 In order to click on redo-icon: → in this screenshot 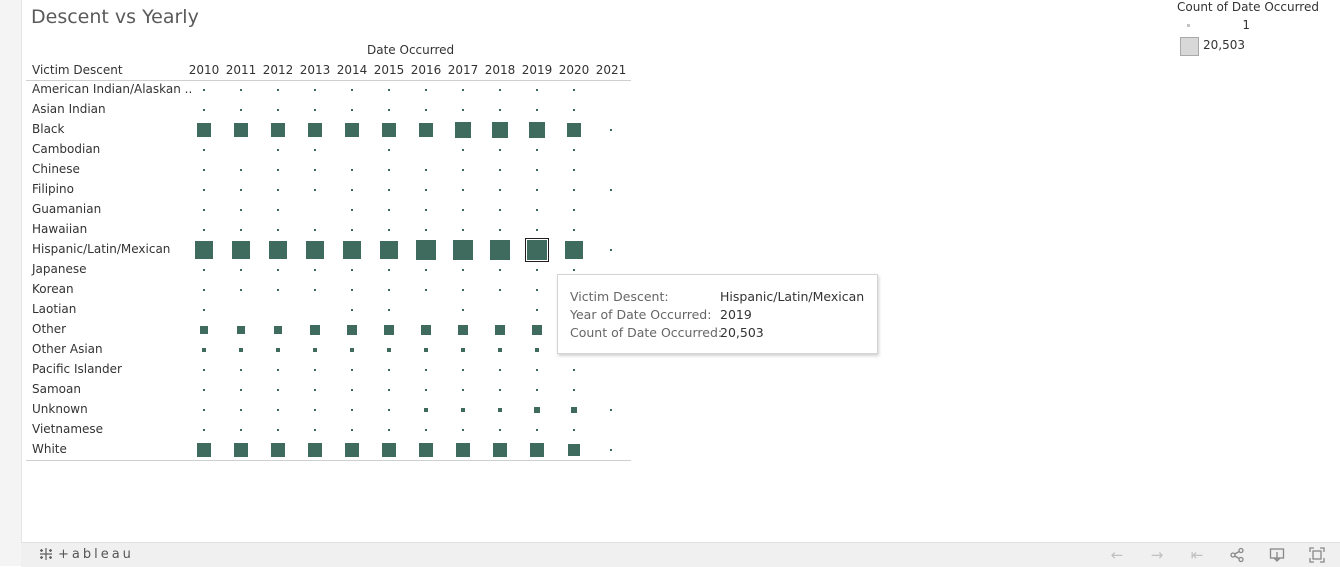, I will do `click(1157, 555)`.